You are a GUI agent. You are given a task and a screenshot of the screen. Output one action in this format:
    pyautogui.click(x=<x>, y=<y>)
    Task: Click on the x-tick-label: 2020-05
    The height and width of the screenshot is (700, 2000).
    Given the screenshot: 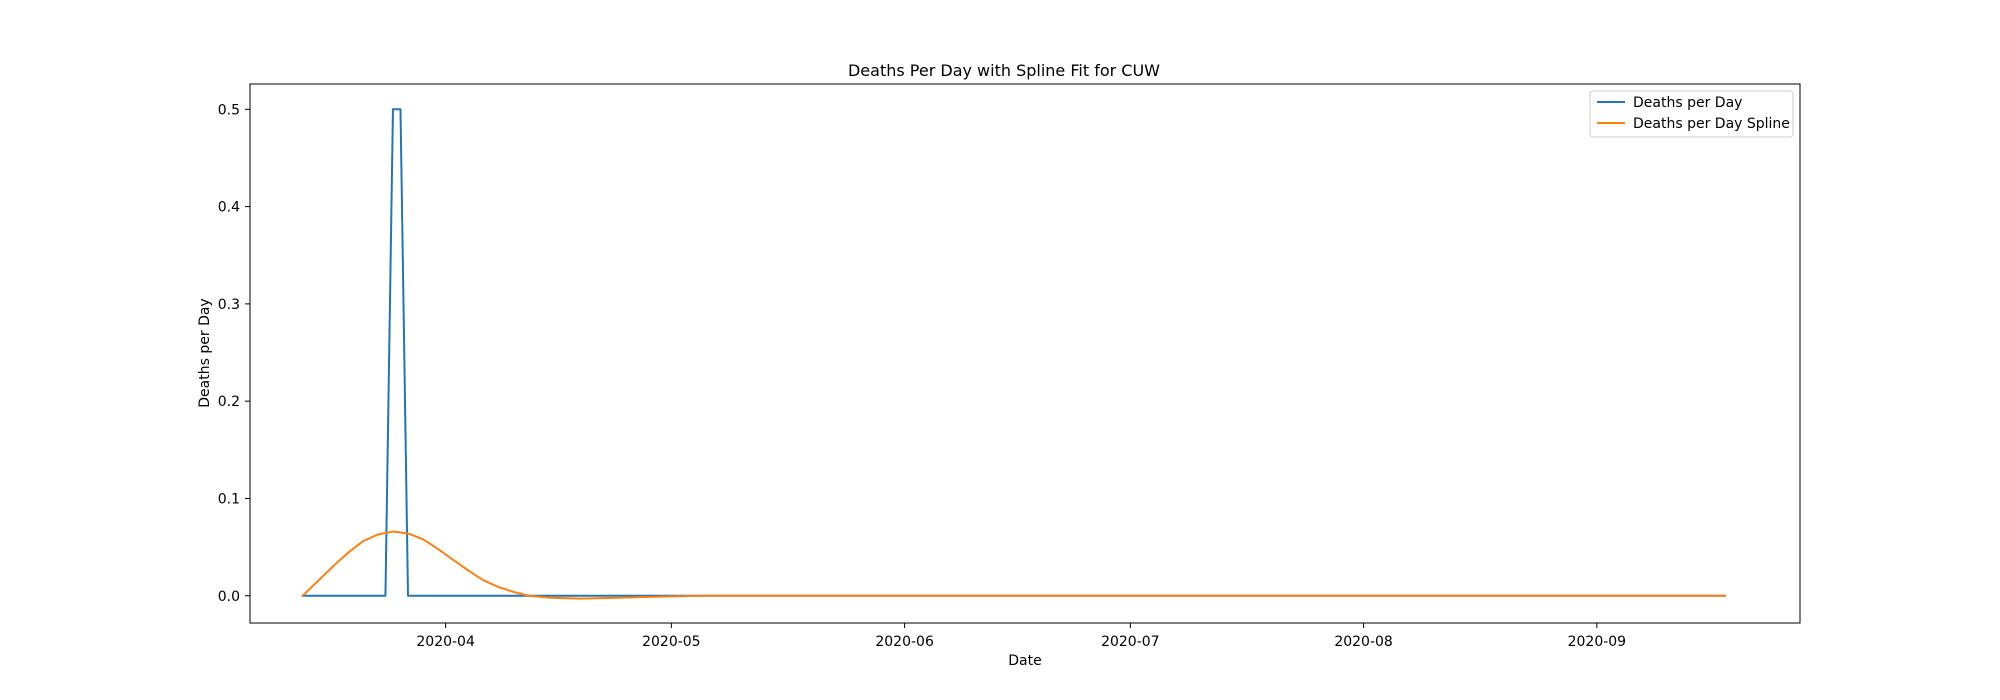 What is the action you would take?
    pyautogui.click(x=671, y=642)
    